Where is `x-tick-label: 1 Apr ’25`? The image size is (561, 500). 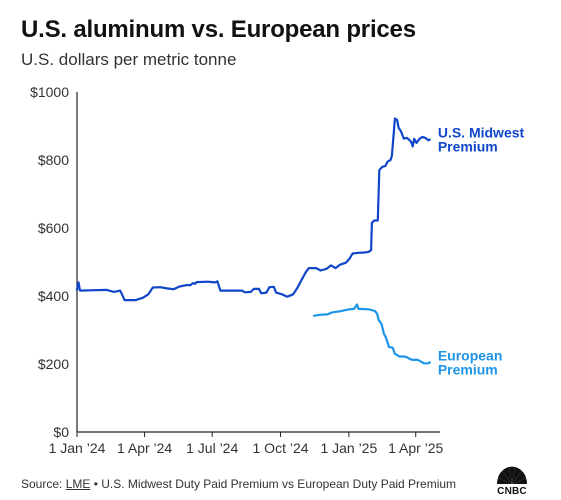 x-tick-label: 1 Apr ’25 is located at coordinates (415, 448).